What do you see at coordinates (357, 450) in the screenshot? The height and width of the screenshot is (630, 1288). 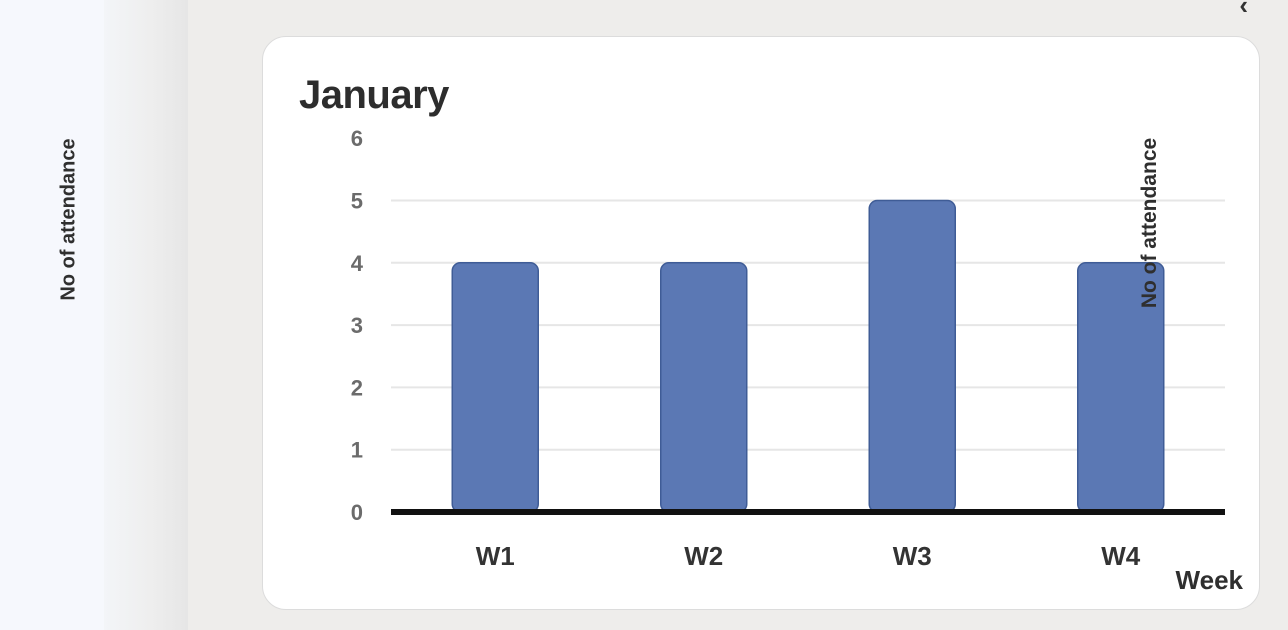 I see `y-tick-label: 1` at bounding box center [357, 450].